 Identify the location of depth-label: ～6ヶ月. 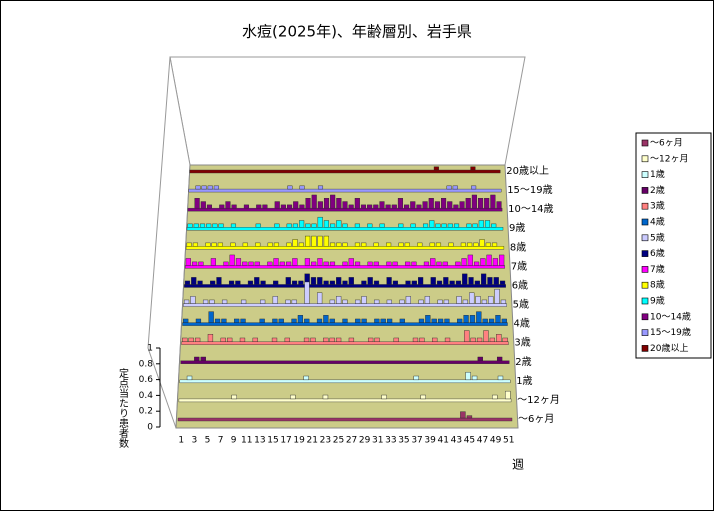
(536, 419).